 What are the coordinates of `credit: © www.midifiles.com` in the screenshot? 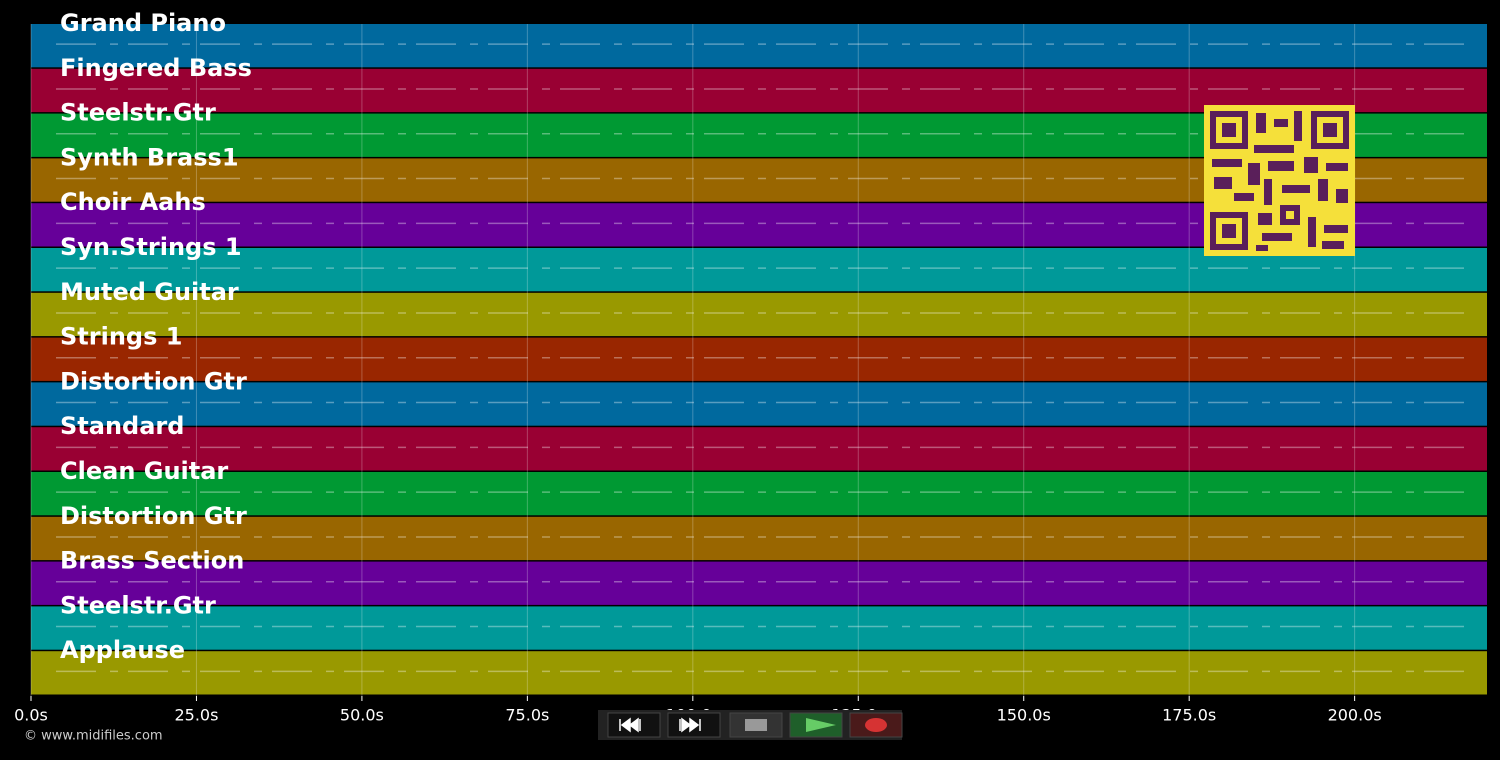 It's located at (93, 736).